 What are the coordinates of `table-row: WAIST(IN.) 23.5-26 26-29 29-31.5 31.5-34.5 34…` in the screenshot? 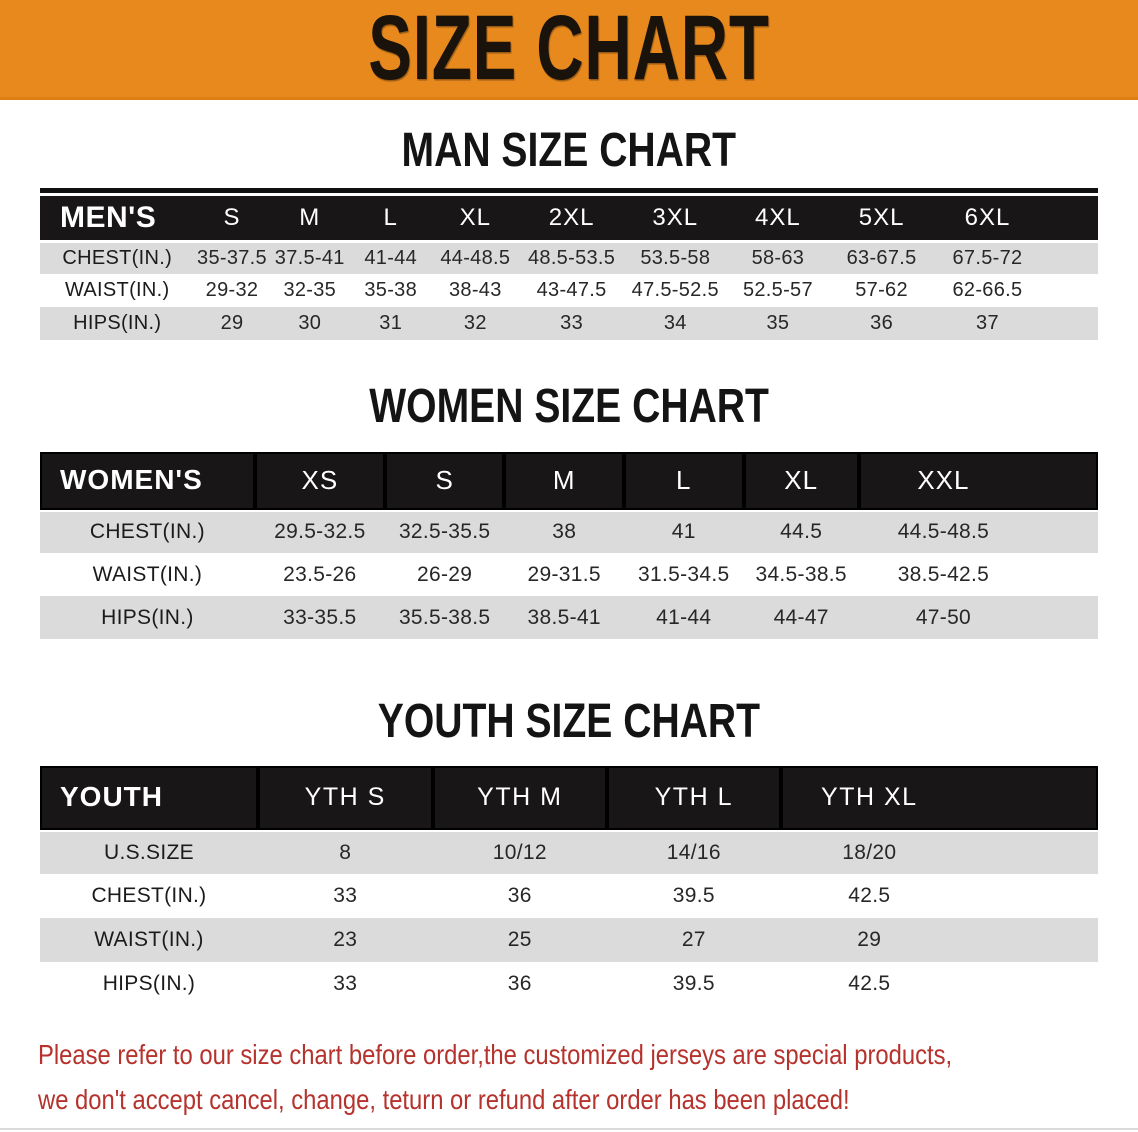 It's located at (569, 574).